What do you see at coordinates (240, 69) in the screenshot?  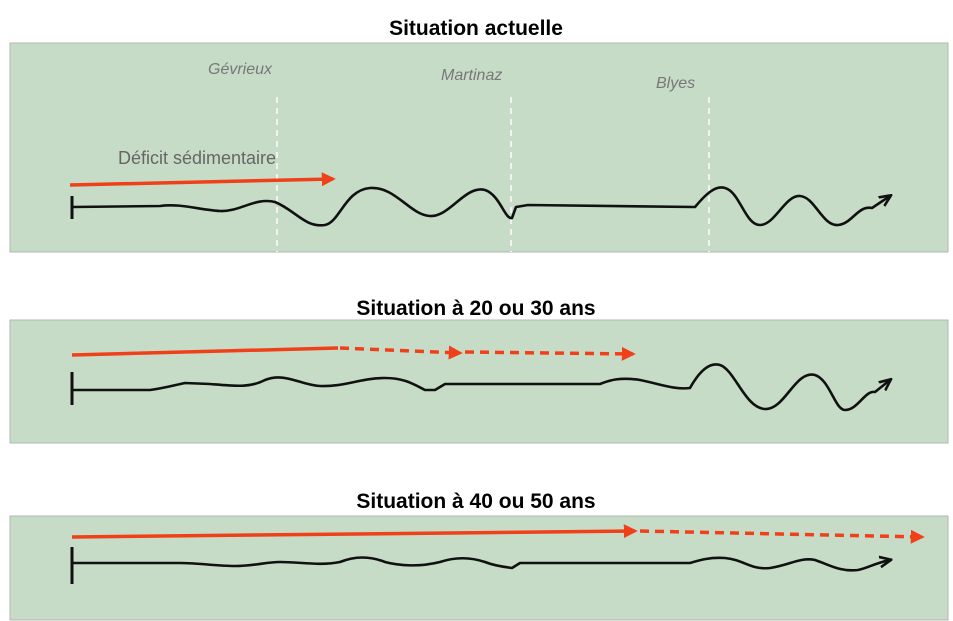 I see `place-label: Gévrieux` at bounding box center [240, 69].